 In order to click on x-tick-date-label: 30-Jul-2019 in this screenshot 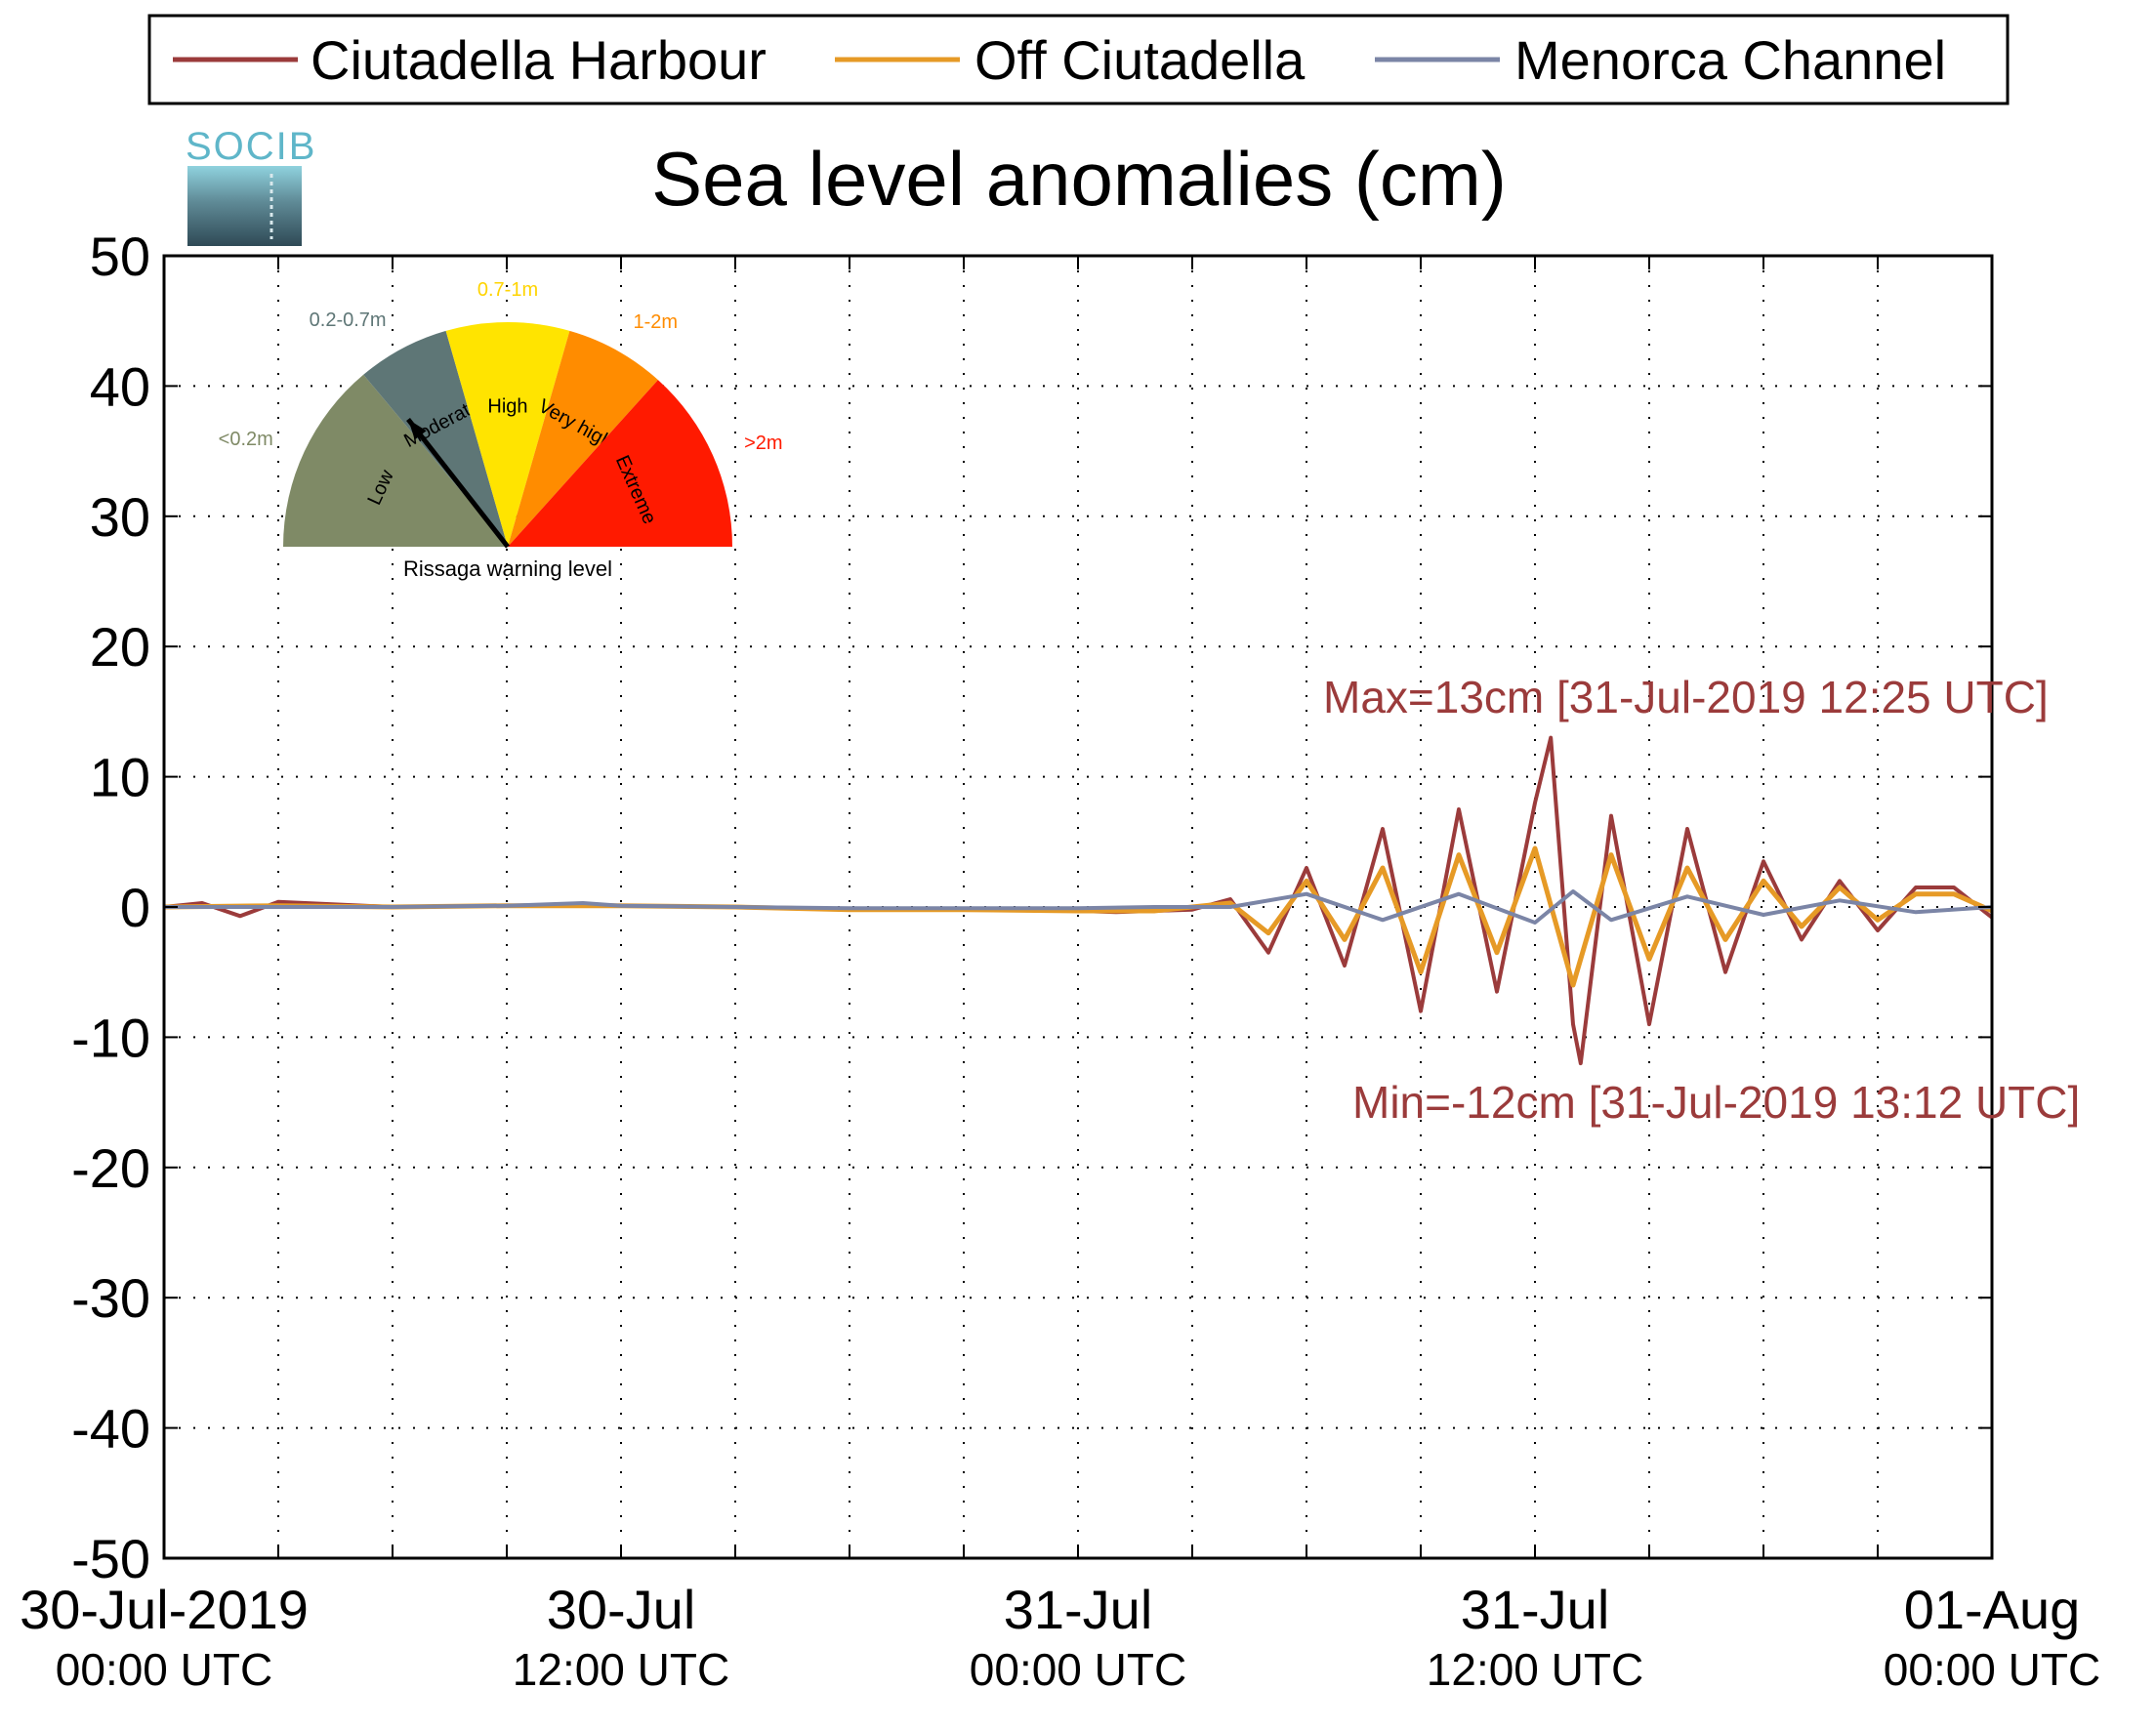, I will do `click(165, 1609)`.